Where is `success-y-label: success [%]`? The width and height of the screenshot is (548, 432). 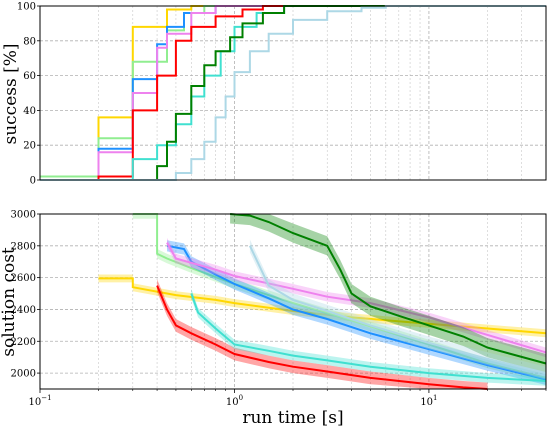 success-y-label: success [%] is located at coordinates (11, 93).